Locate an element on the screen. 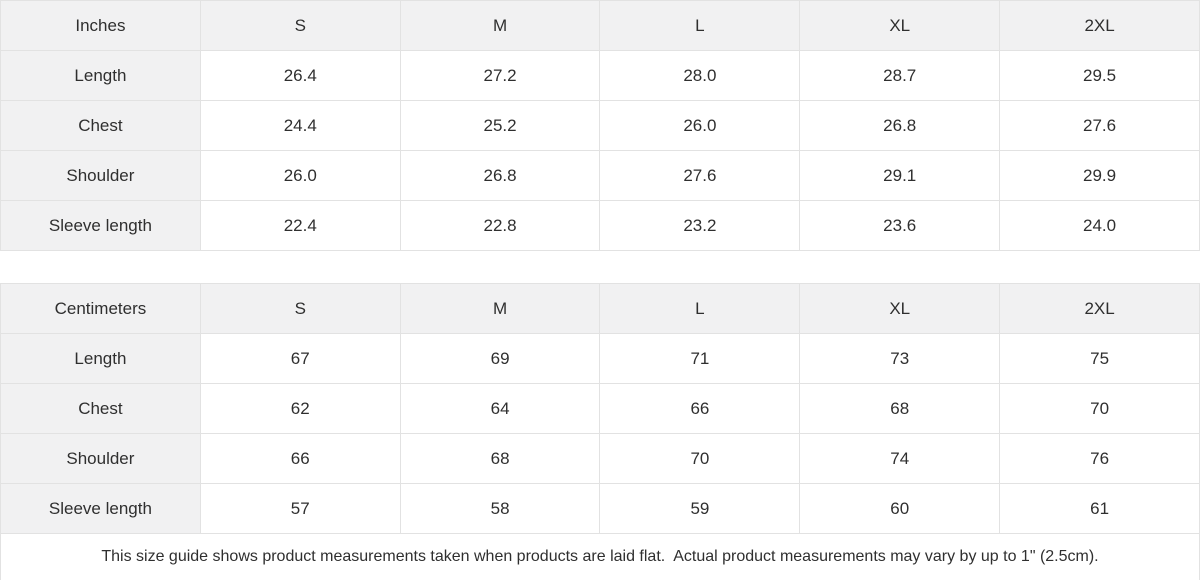 This screenshot has width=1200, height=580. measurement-cell: 75 is located at coordinates (1099, 358).